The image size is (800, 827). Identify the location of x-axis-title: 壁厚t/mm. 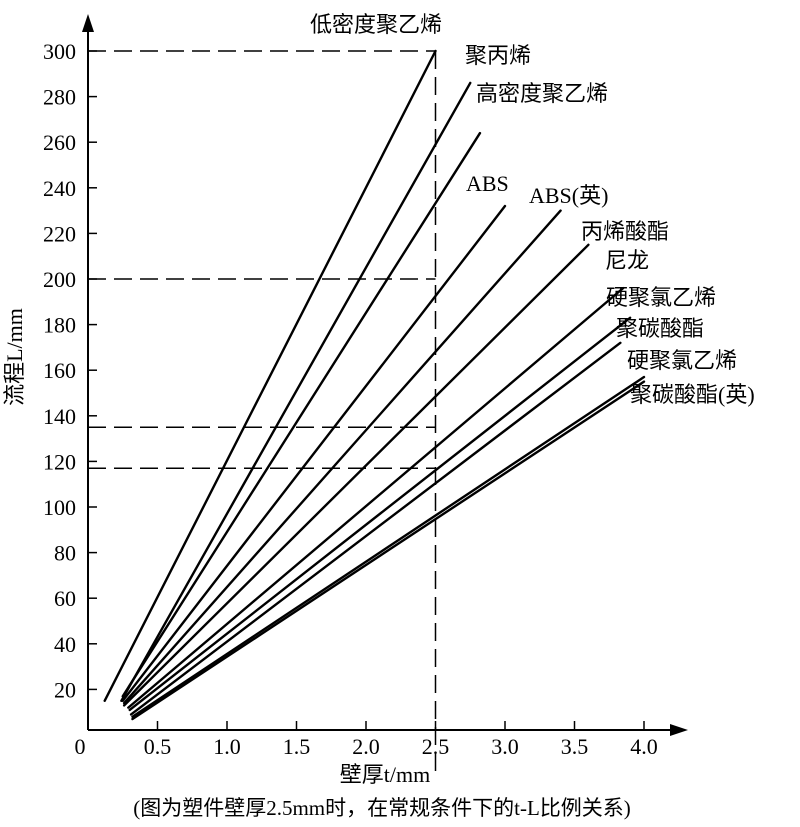
(385, 774).